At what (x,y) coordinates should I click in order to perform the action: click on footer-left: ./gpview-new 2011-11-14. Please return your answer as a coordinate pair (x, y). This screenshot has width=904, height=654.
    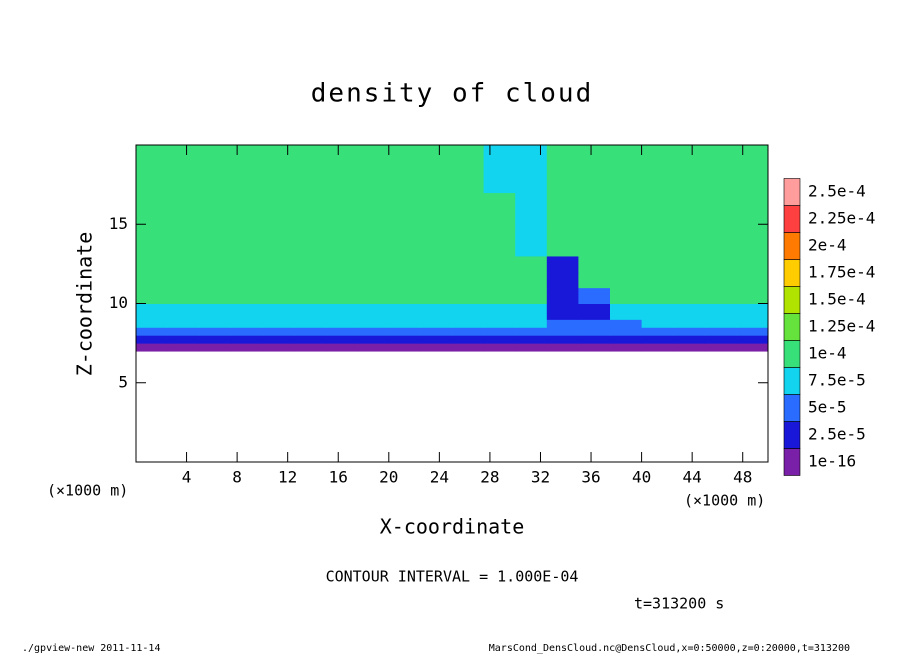
    Looking at the image, I should click on (91, 648).